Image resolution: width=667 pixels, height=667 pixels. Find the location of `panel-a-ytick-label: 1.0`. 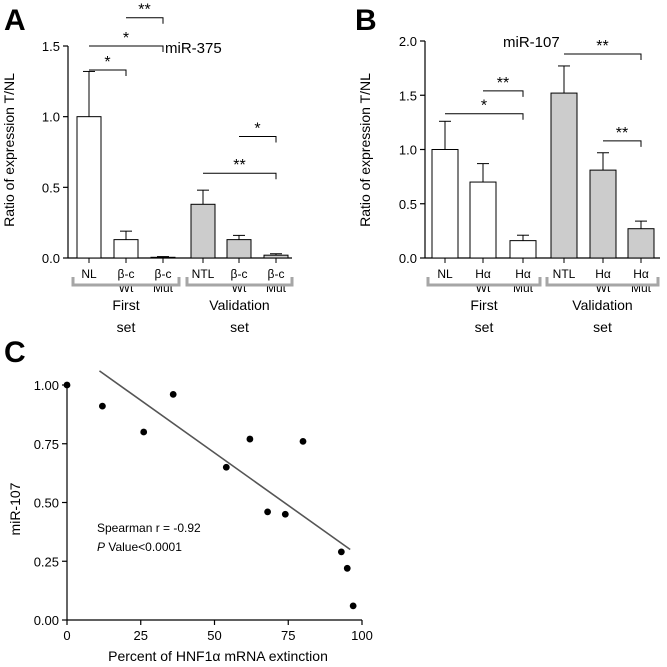

panel-a-ytick-label: 1.0 is located at coordinates (51, 117).